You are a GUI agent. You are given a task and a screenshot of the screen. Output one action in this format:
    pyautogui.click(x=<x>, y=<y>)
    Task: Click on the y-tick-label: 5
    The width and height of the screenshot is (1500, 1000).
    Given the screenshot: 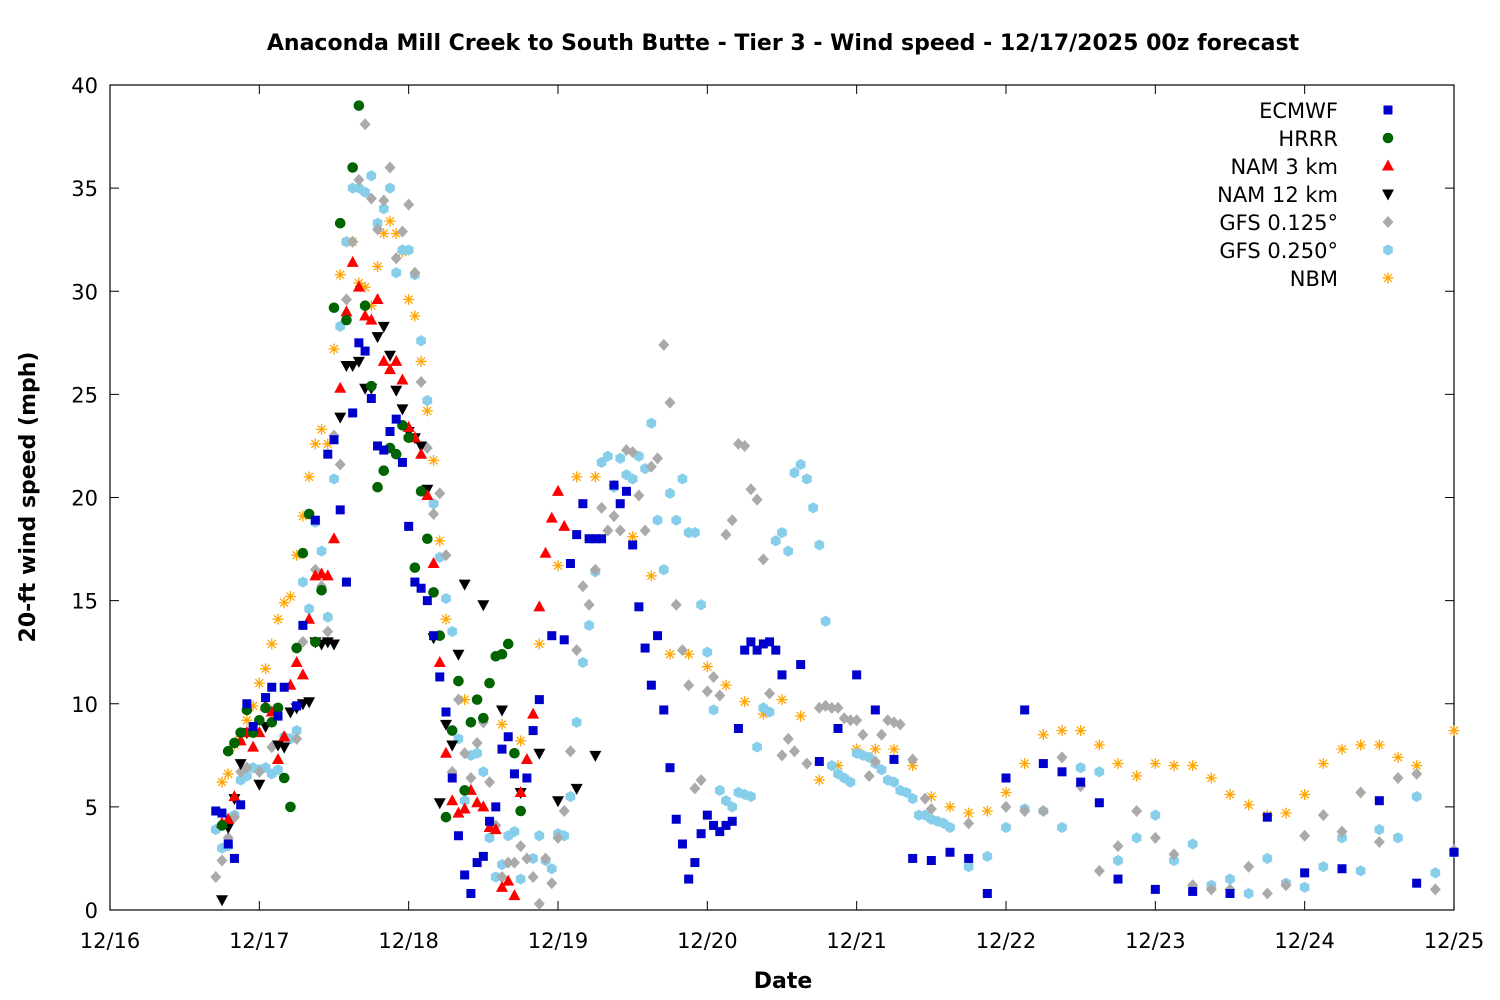 What is the action you would take?
    pyautogui.click(x=91, y=808)
    